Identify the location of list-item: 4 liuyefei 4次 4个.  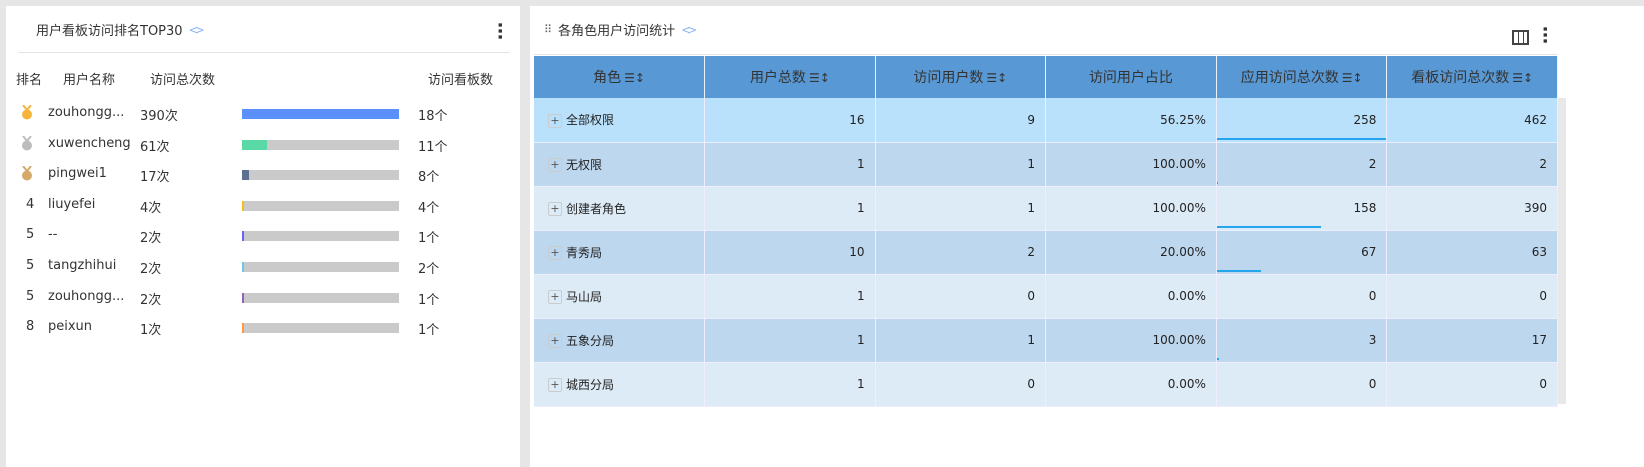
(263, 206).